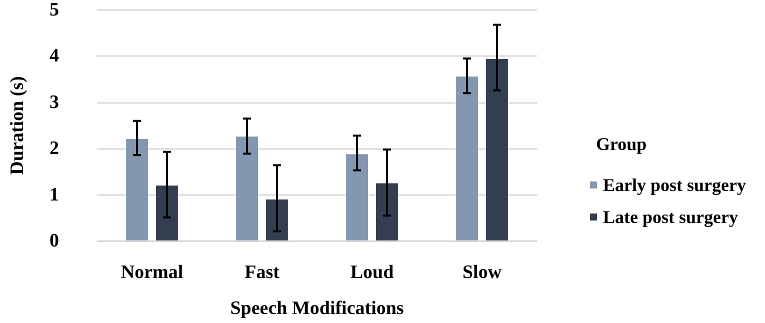  What do you see at coordinates (54, 149) in the screenshot?
I see `y-tick-label: 2` at bounding box center [54, 149].